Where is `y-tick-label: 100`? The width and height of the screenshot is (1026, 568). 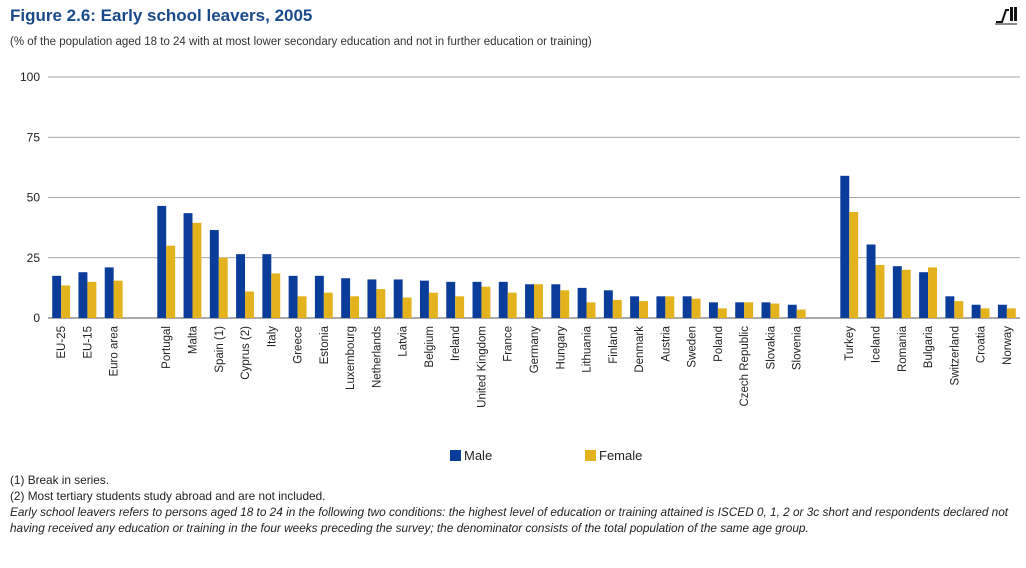
y-tick-label: 100 is located at coordinates (30, 77).